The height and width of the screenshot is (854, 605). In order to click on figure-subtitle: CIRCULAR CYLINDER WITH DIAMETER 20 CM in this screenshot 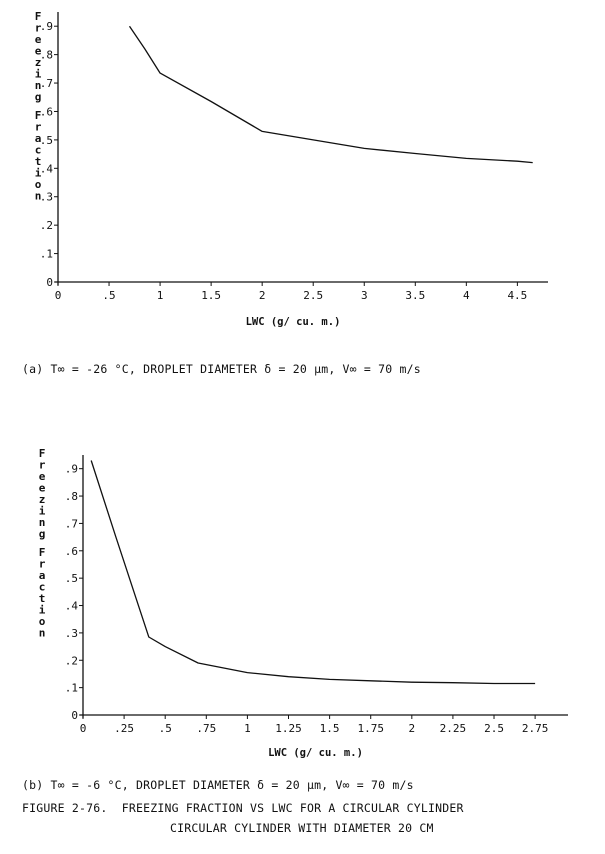, I will do `click(302, 828)`.